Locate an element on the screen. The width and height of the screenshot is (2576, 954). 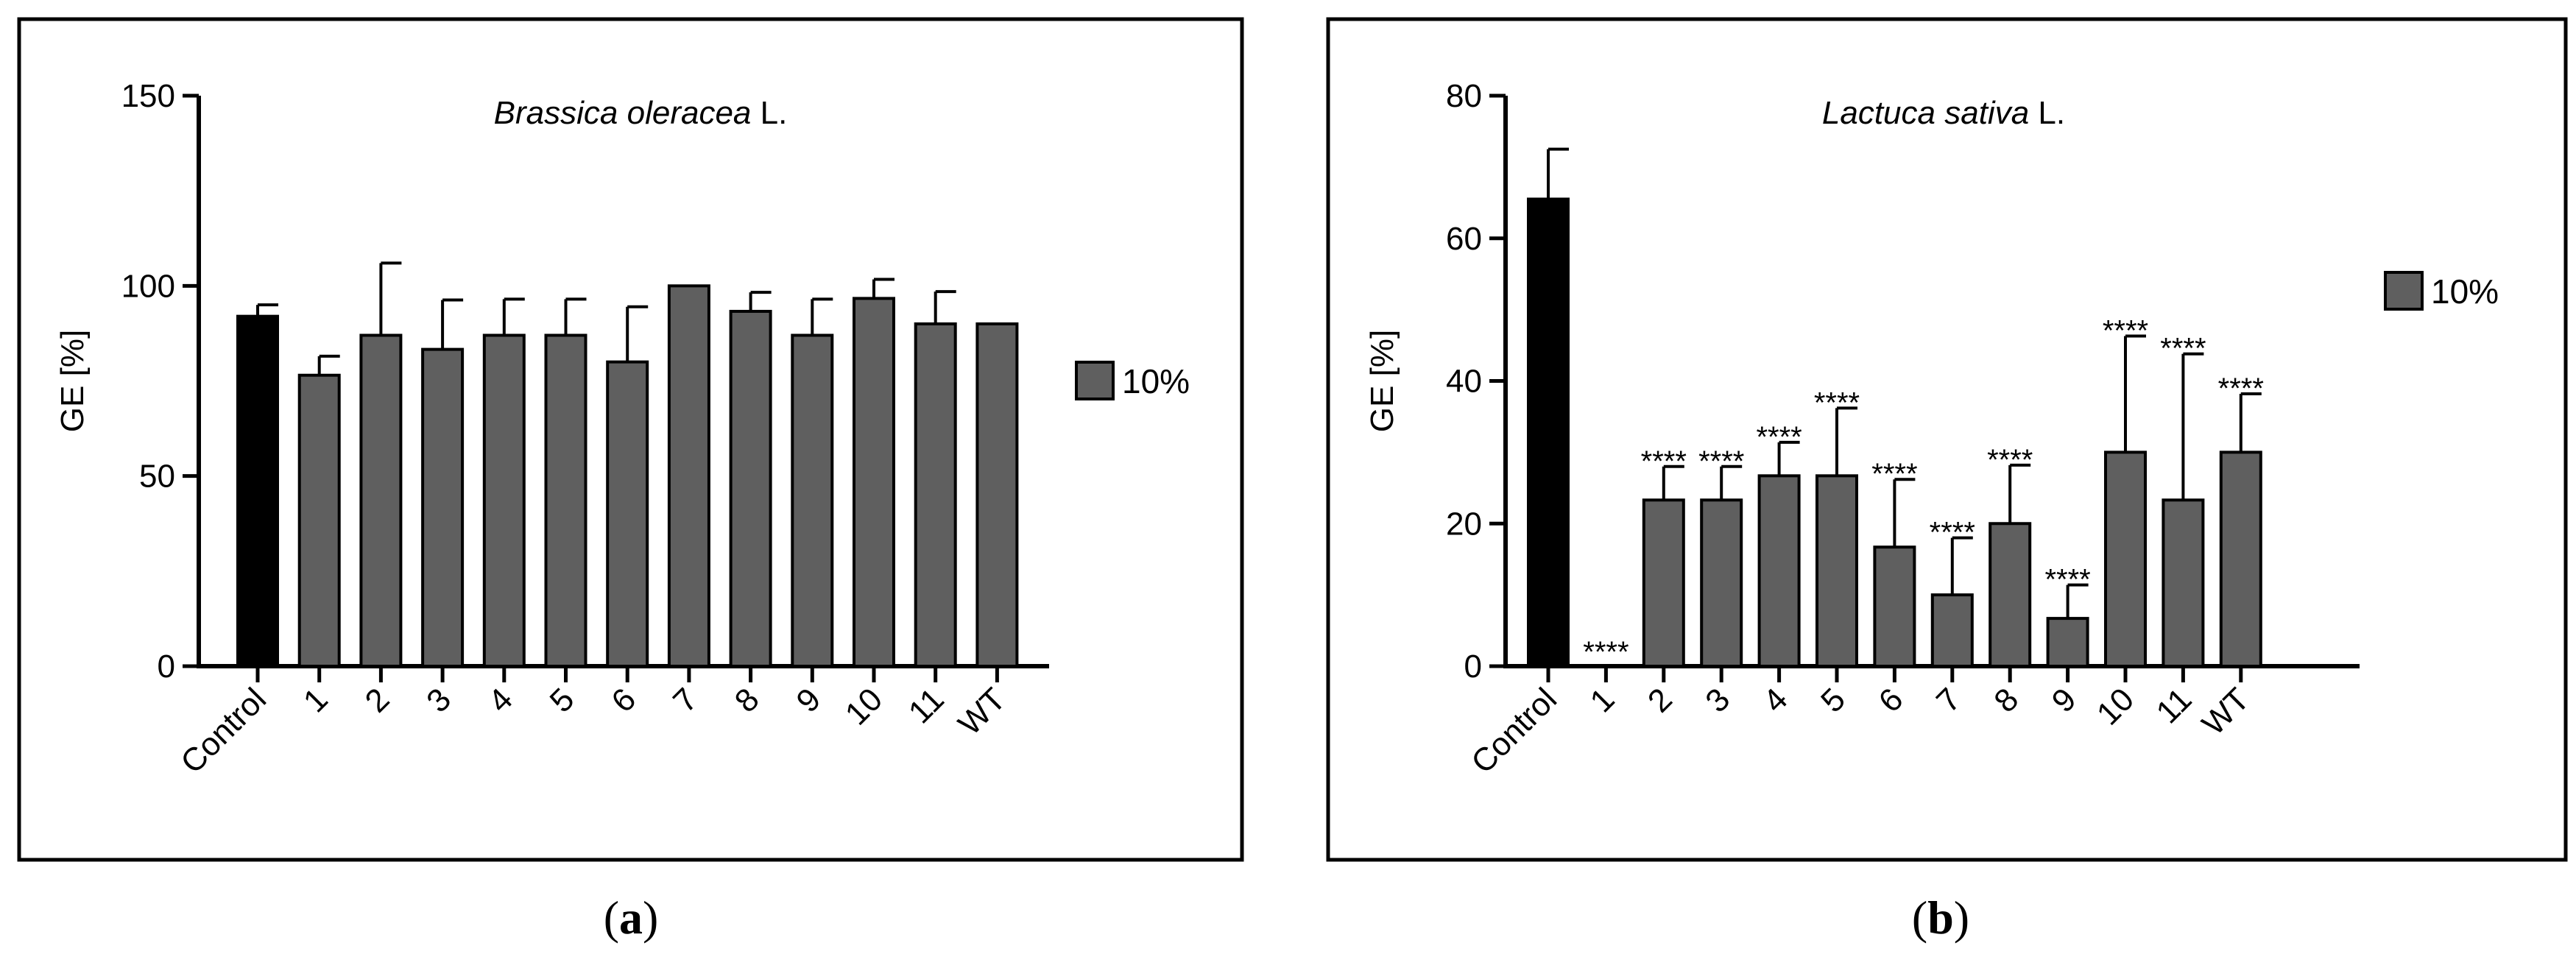
panel-b-label-letter: b is located at coordinates (1940, 917).